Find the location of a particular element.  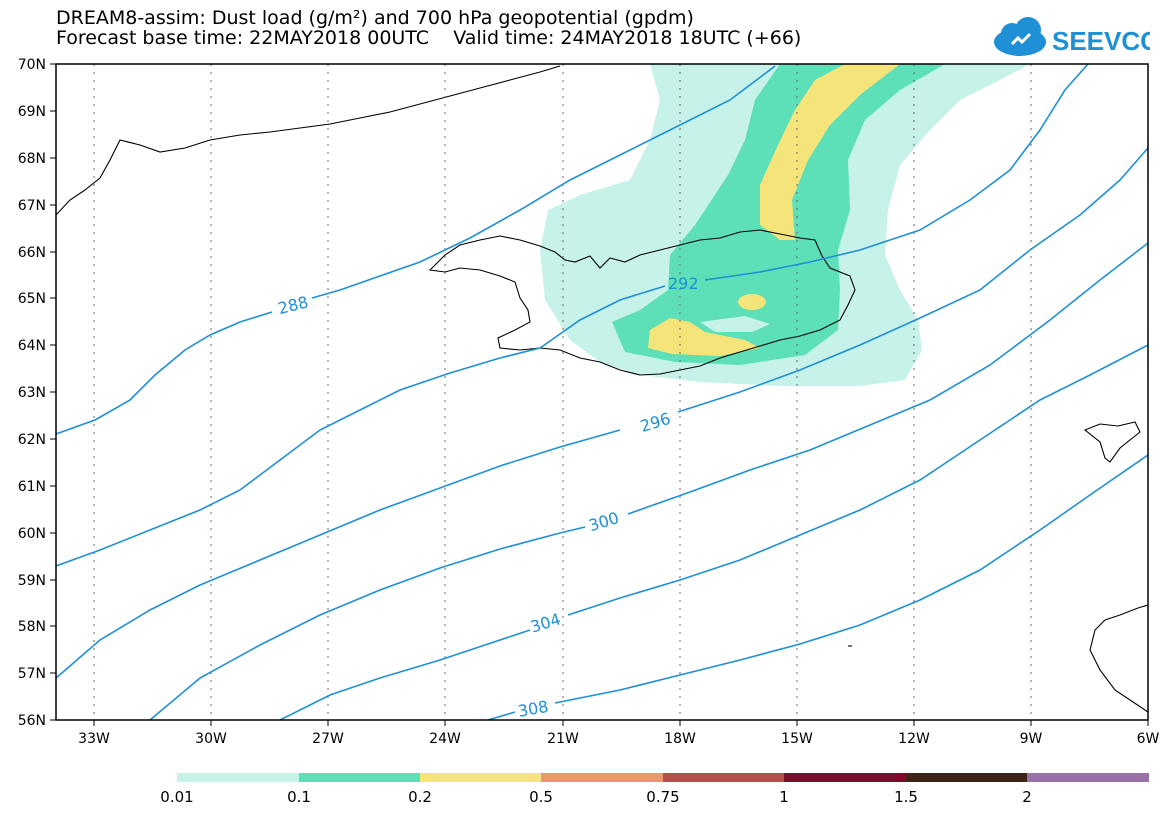

lon-label: 18W is located at coordinates (680, 739).